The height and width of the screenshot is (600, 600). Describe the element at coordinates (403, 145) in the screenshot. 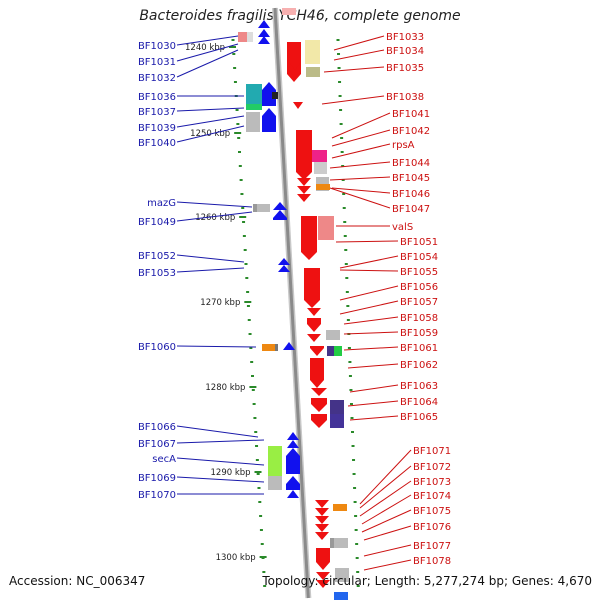

I see `gene-label-right: rpsA` at that location.